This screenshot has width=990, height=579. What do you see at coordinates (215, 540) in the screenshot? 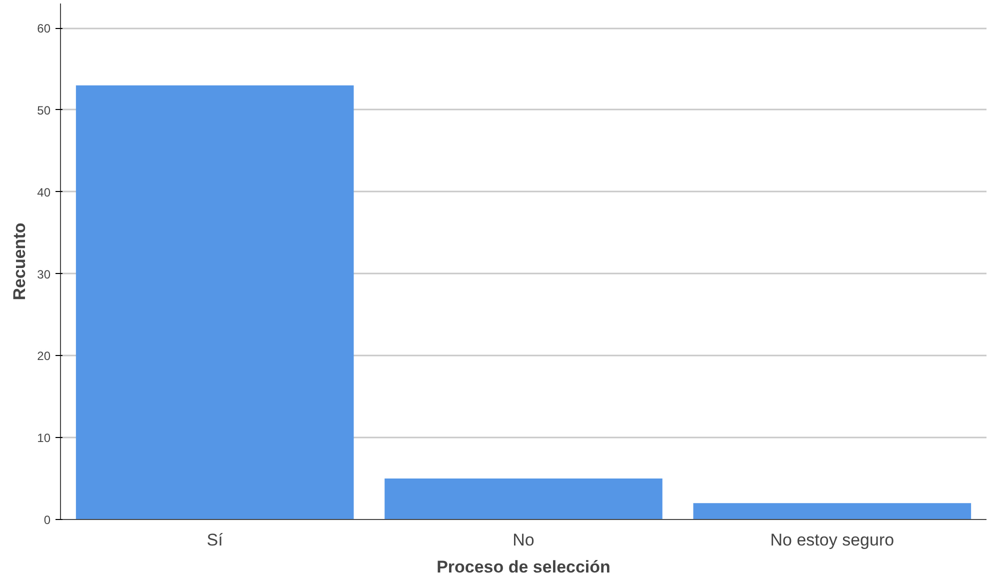
I see `x-tick-label: Sí` at bounding box center [215, 540].